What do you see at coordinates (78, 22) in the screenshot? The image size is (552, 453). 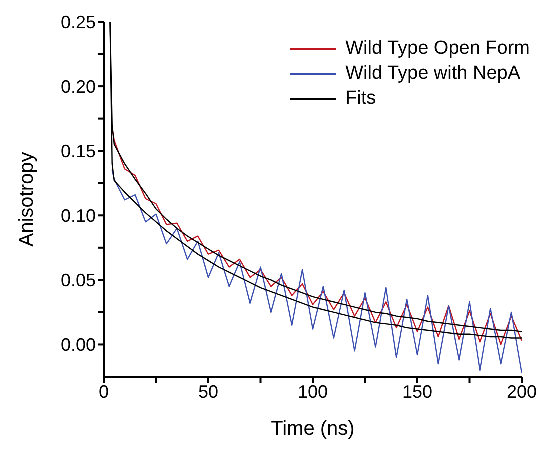 I see `y-tick-label: 0.25` at bounding box center [78, 22].